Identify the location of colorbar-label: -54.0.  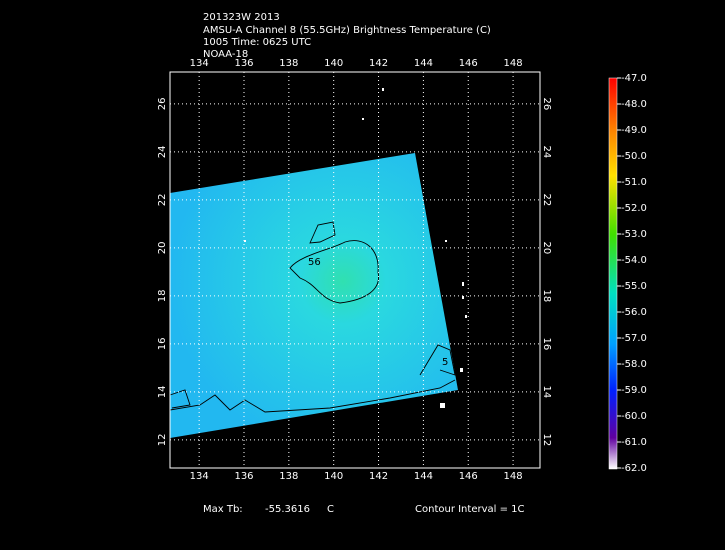
(634, 260).